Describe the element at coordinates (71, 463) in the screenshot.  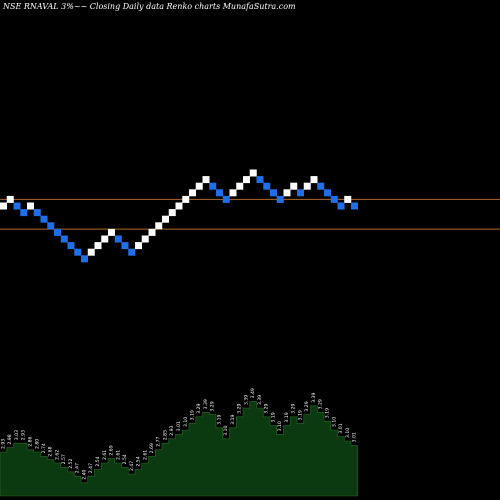
I see `volume-label: 2.52` at that location.